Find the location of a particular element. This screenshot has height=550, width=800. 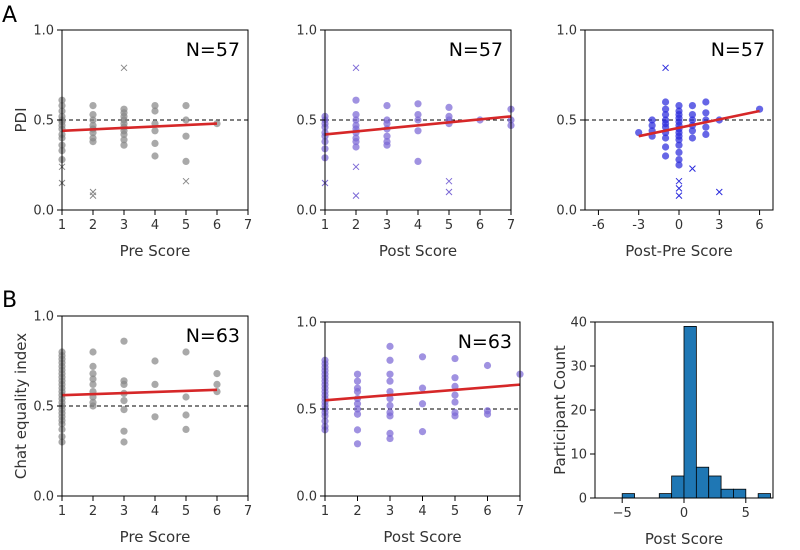

y-tick-label: 0.0 is located at coordinates (43, 497).